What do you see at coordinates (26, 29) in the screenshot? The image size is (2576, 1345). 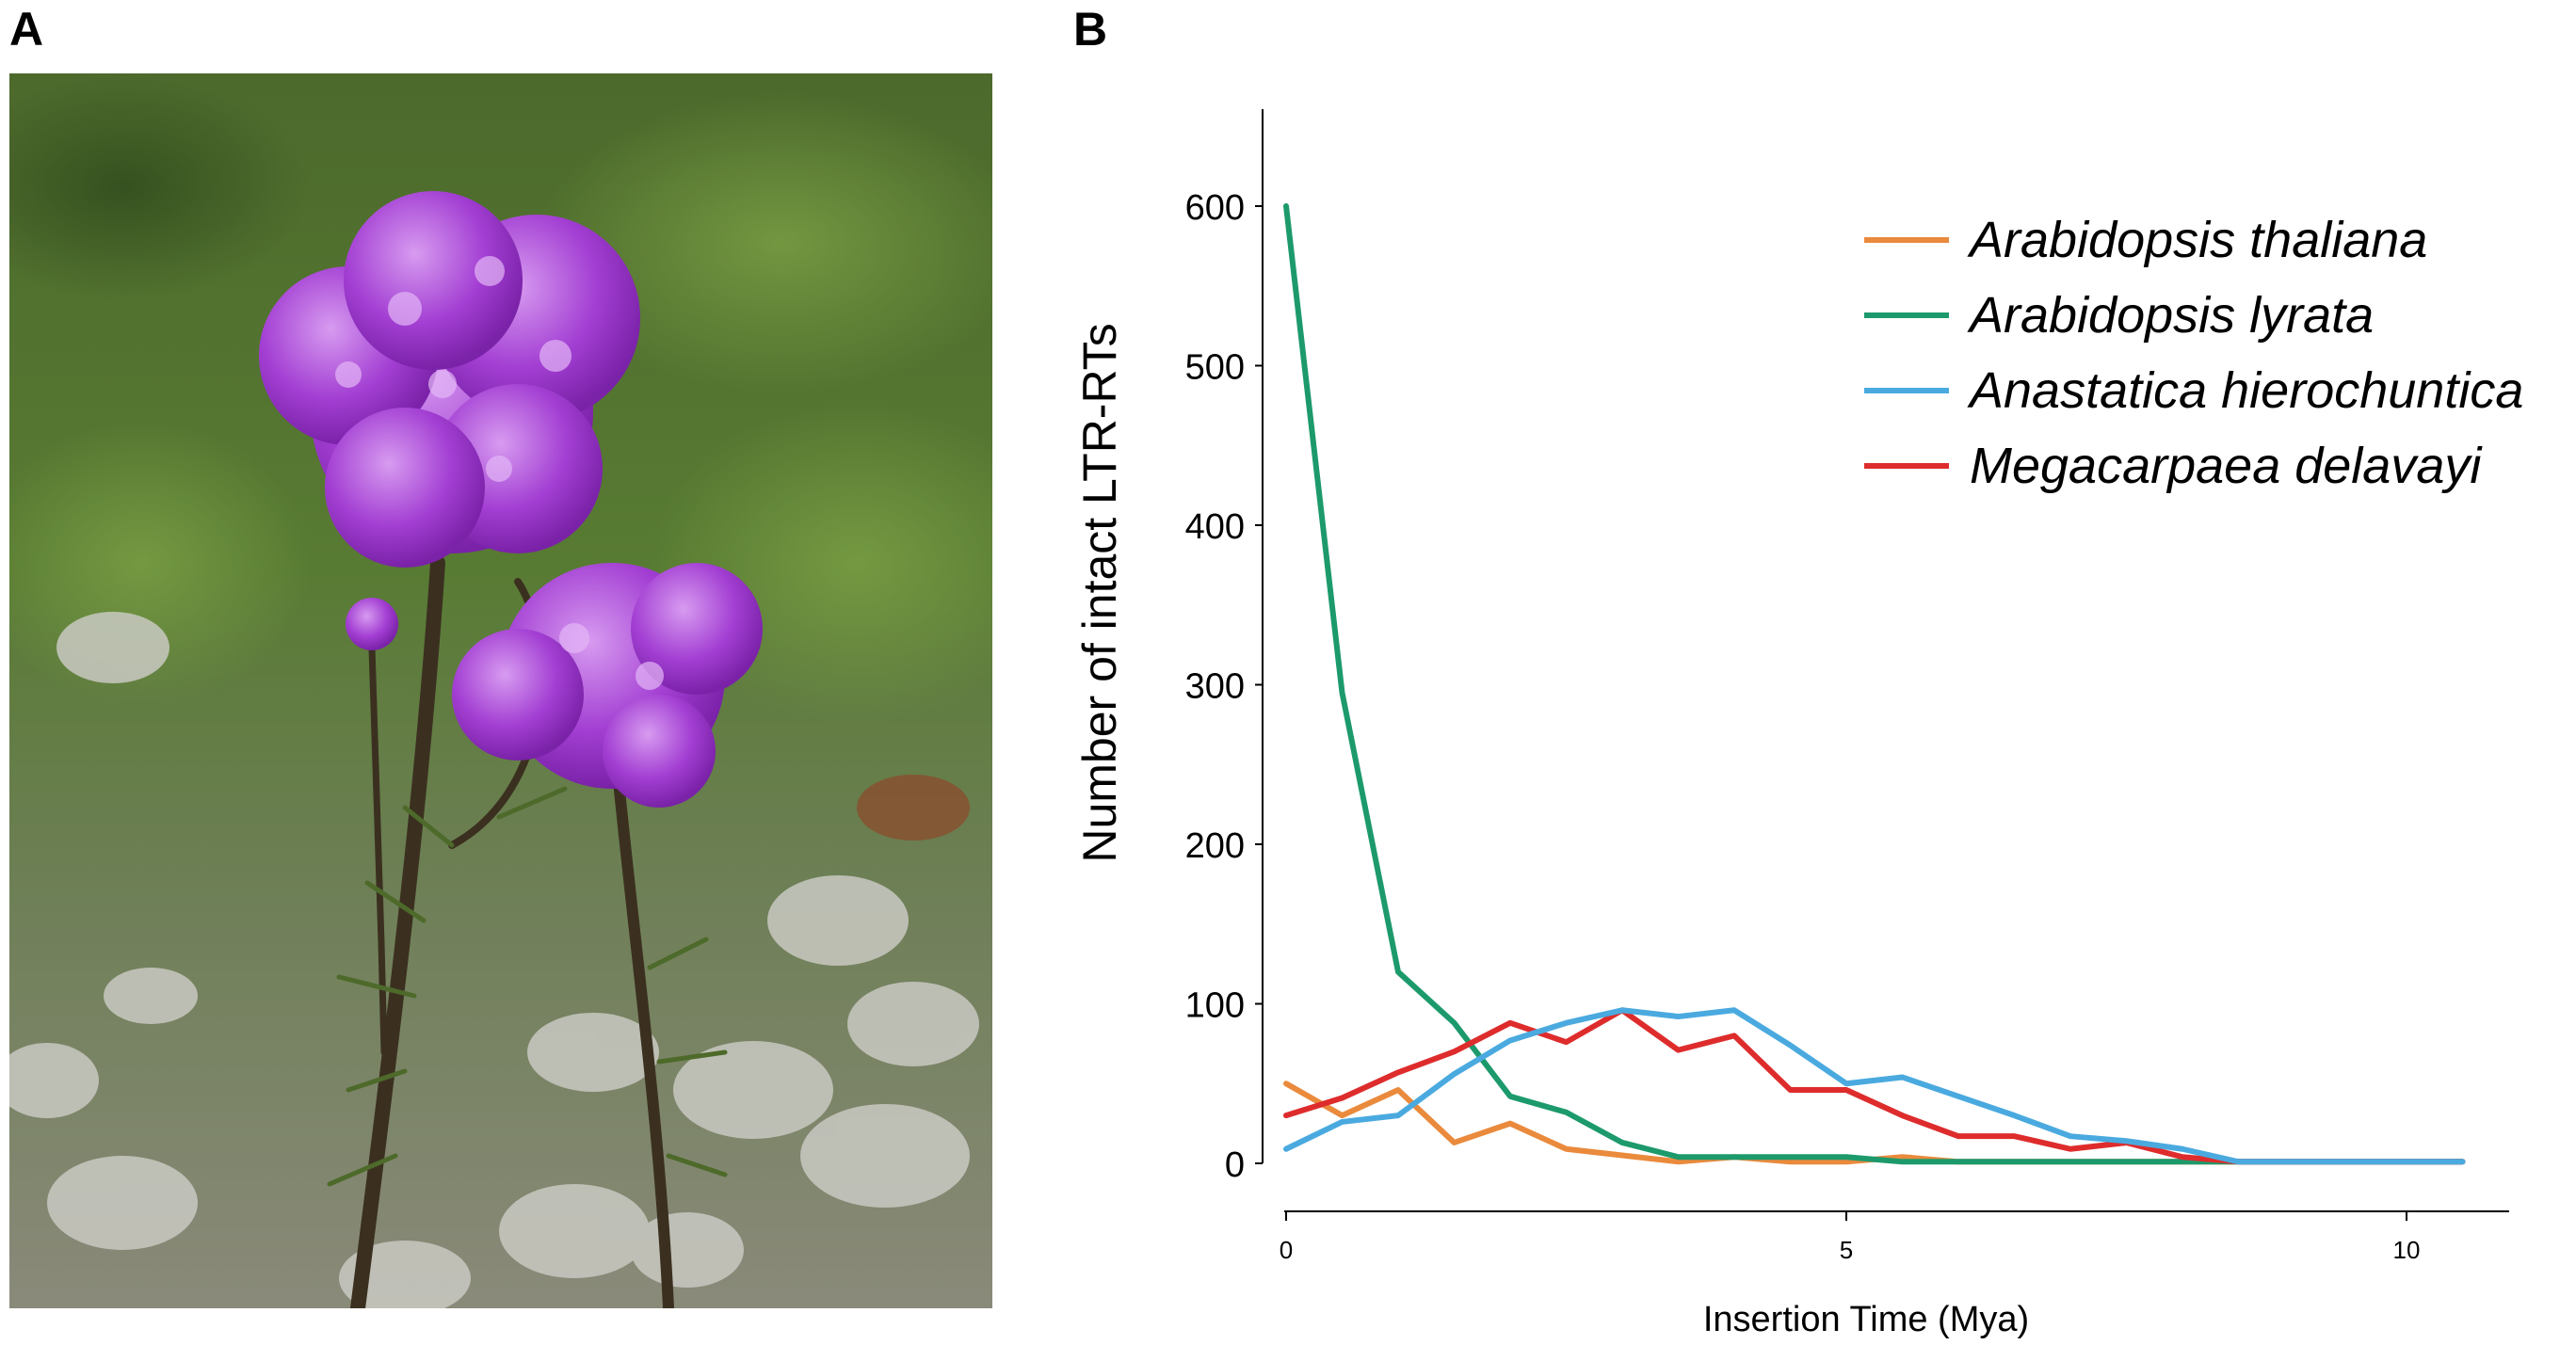 I see `panel-label-a: A` at bounding box center [26, 29].